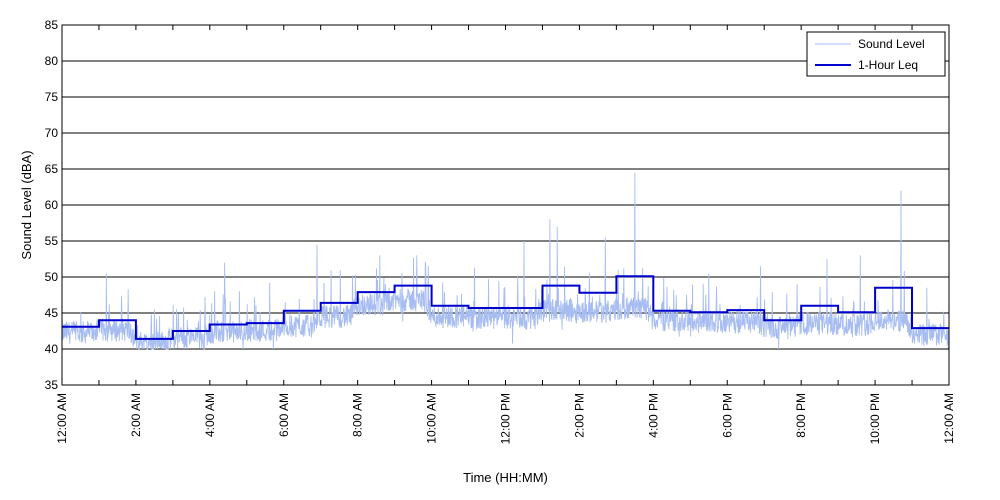 This screenshot has height=500, width=1000. What do you see at coordinates (358, 415) in the screenshot?
I see `x-tick-label-4: 8:00 AM` at bounding box center [358, 415].